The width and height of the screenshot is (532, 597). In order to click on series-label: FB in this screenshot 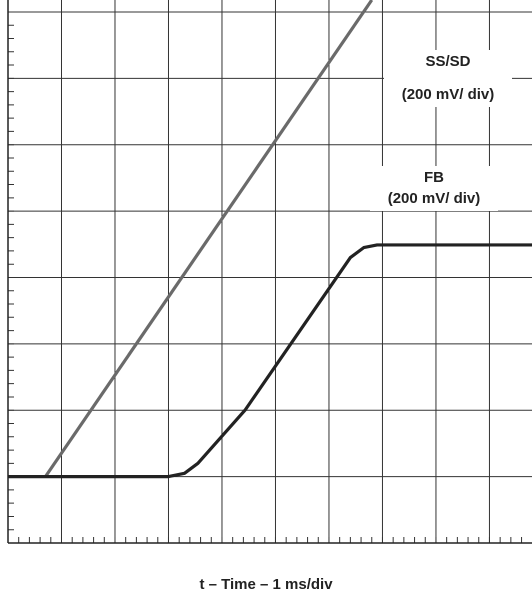, I will do `click(434, 177)`.